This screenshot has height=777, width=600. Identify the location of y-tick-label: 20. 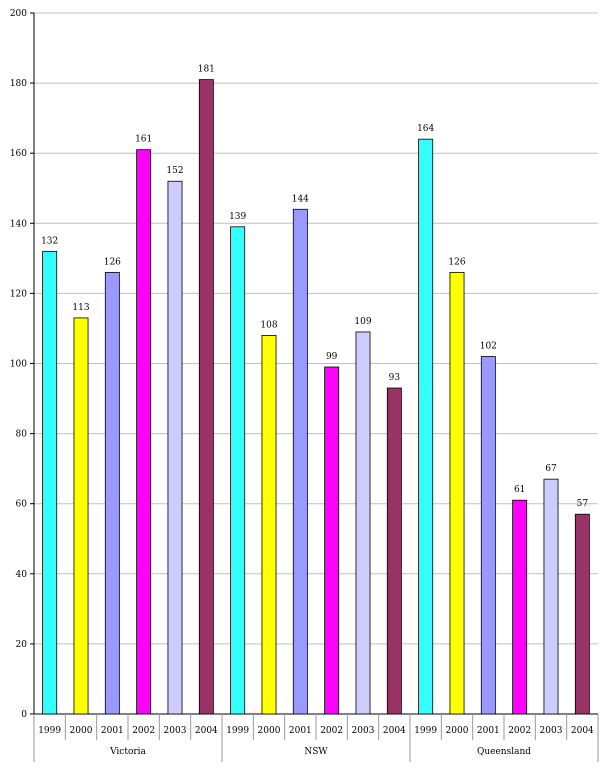
(22, 645).